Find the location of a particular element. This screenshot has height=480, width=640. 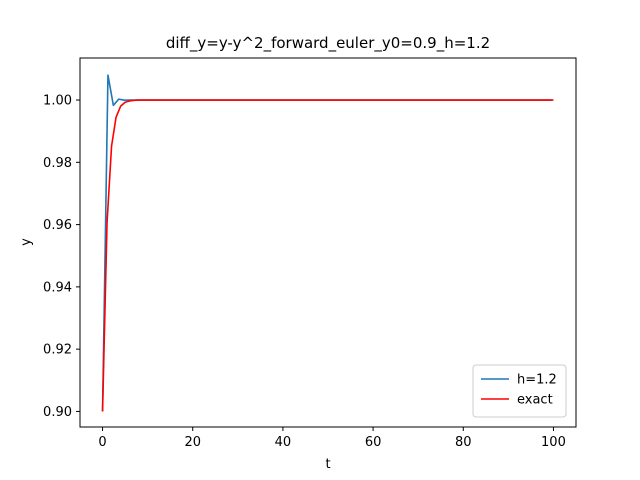

legend-label-1: exact is located at coordinates (535, 400).